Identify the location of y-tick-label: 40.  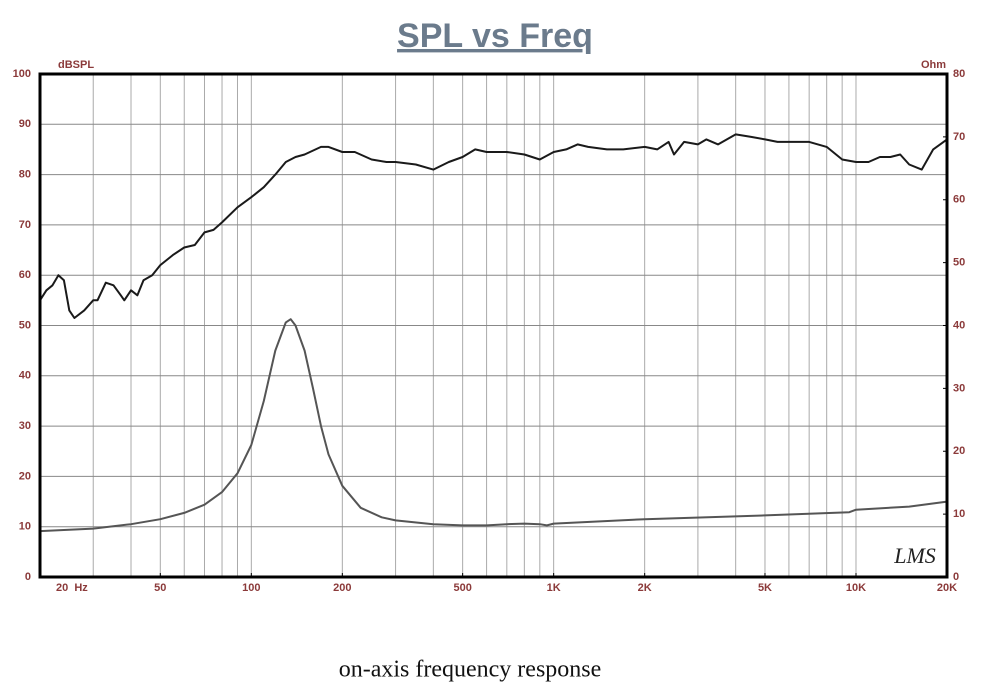
(25, 376).